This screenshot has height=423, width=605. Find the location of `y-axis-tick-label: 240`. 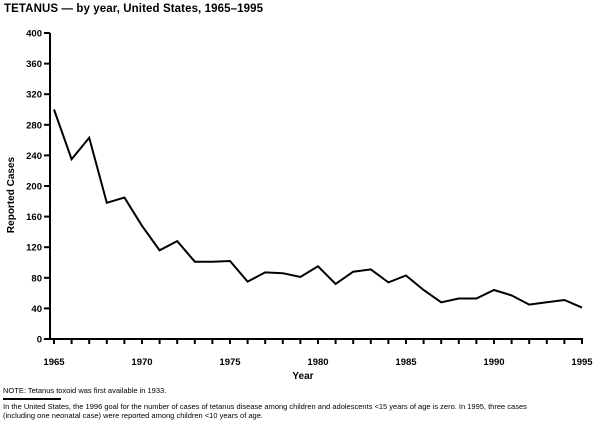

y-axis-tick-label: 240 is located at coordinates (34, 156).